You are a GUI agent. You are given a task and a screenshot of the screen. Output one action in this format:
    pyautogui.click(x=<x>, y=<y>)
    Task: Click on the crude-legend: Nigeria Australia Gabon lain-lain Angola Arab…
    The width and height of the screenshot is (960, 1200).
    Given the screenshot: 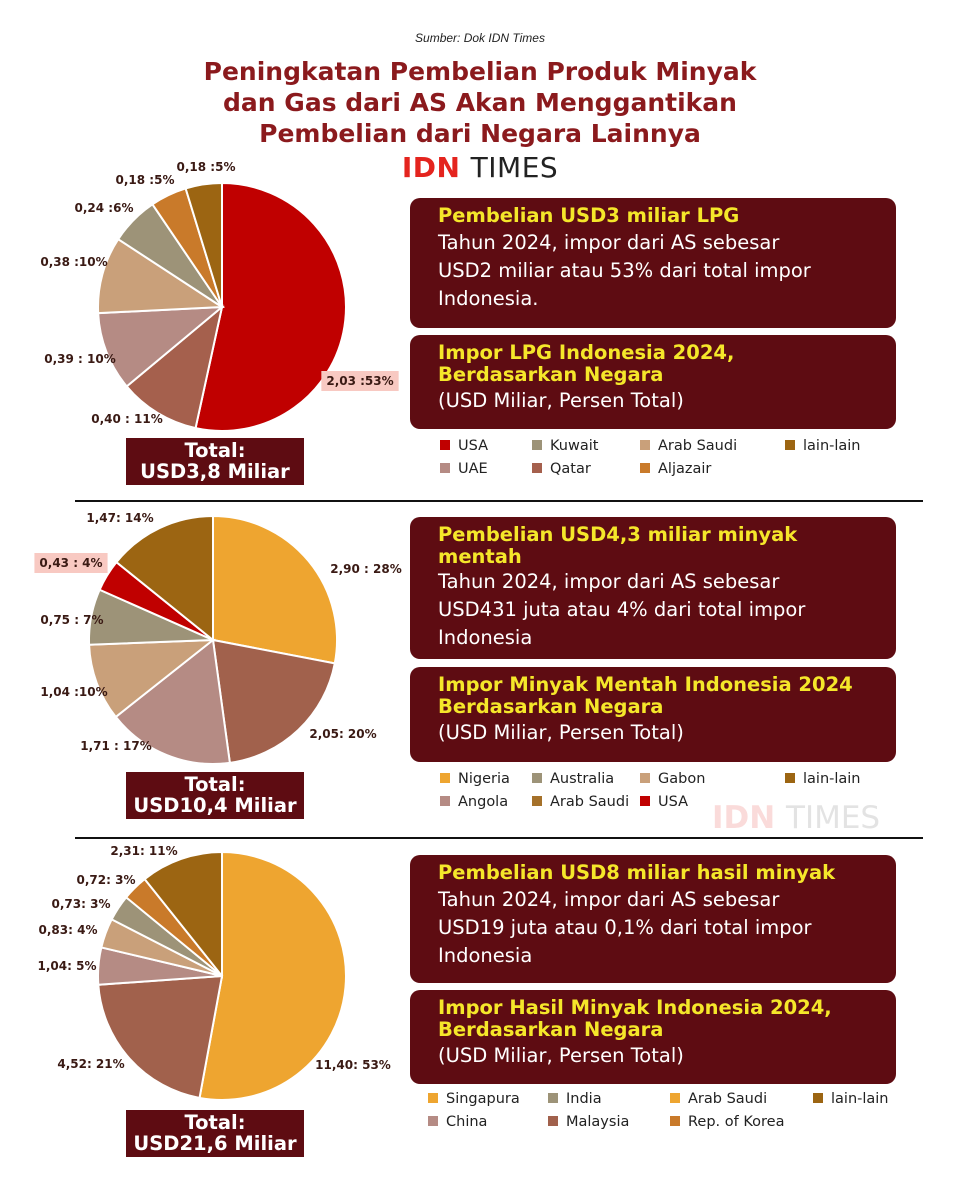 What is the action you would take?
    pyautogui.click(x=670, y=792)
    